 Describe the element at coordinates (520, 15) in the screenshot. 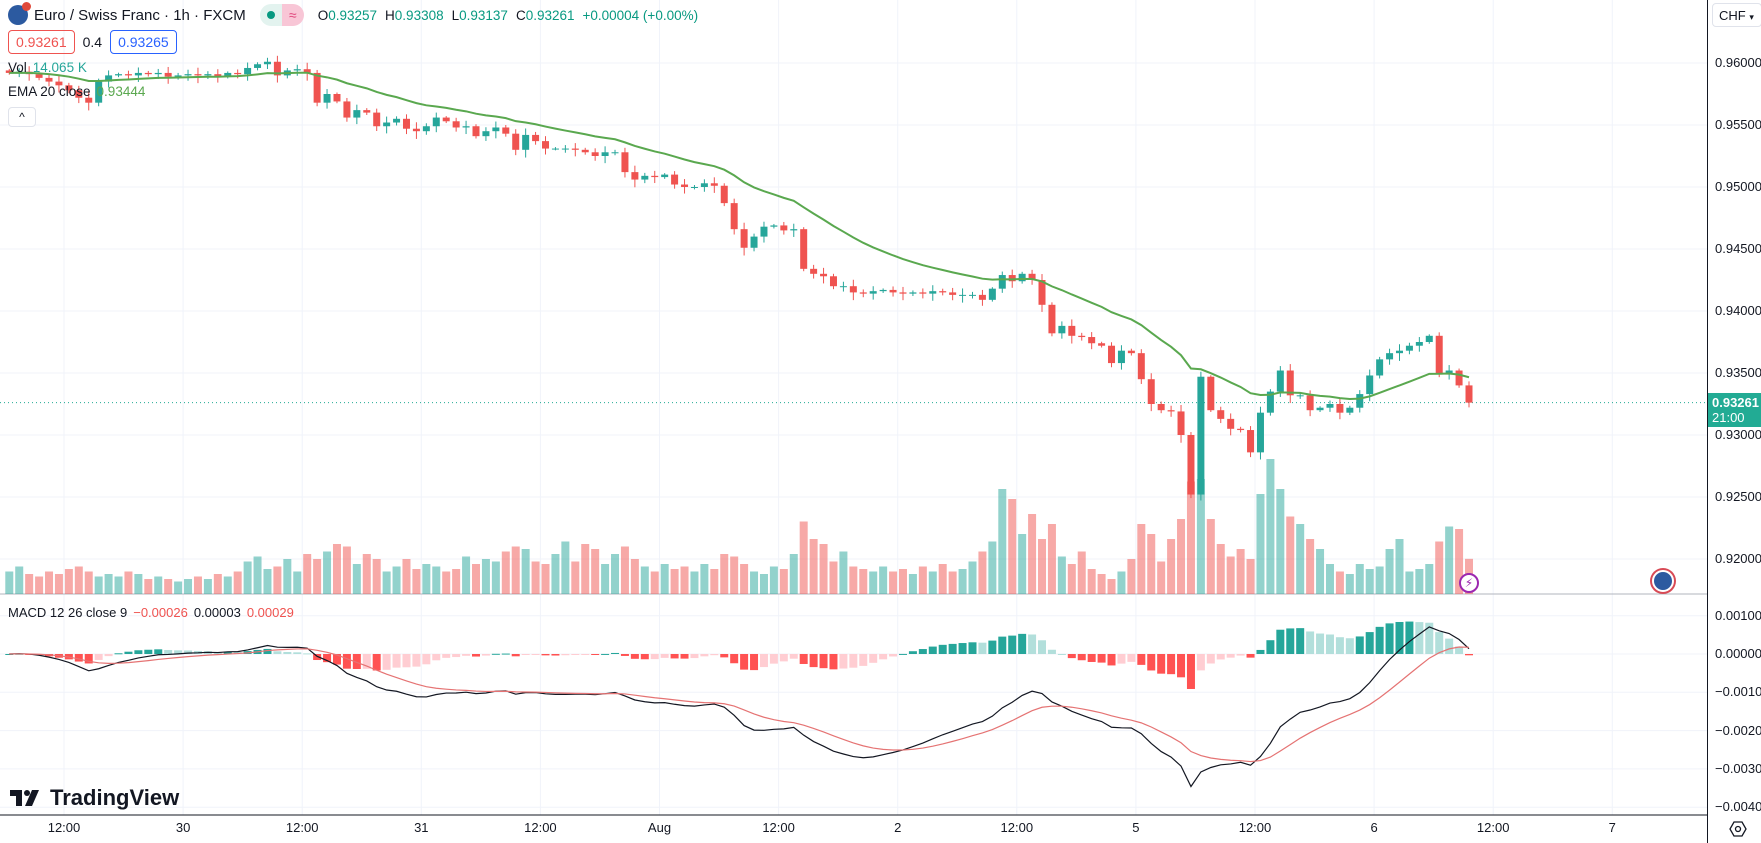

I see `close-label: C` at that location.